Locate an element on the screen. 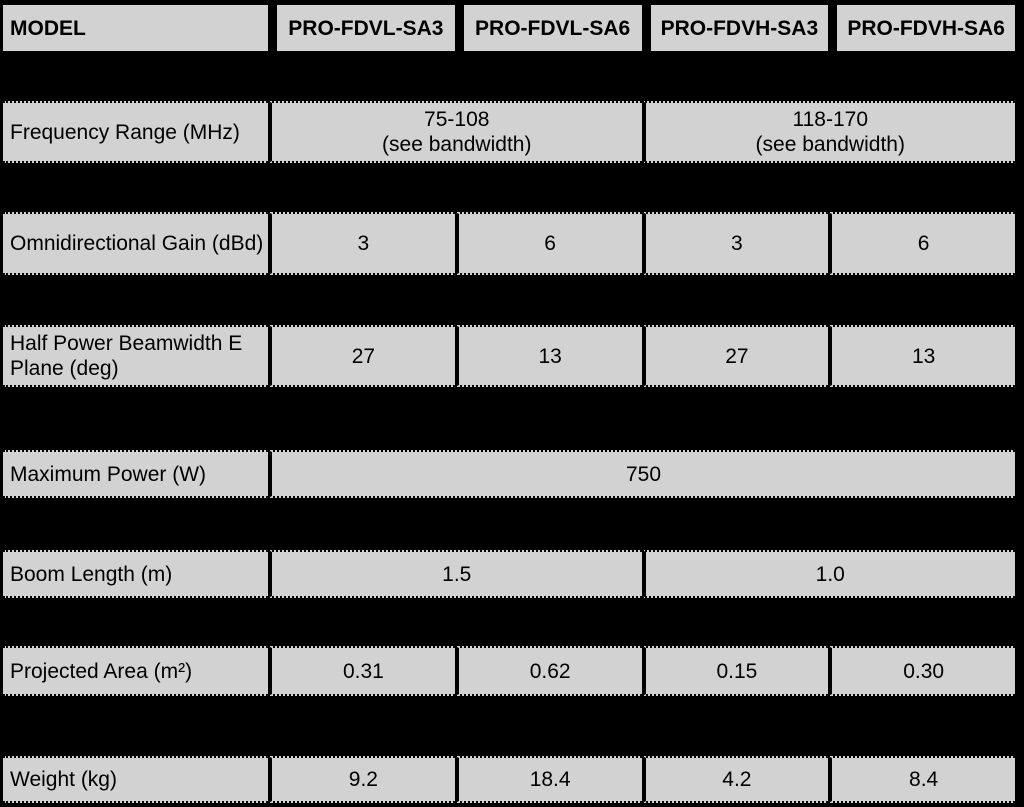 This screenshot has height=807, width=1024. row-label-frequency-range: Frequency Range (MHz) is located at coordinates (135, 132).